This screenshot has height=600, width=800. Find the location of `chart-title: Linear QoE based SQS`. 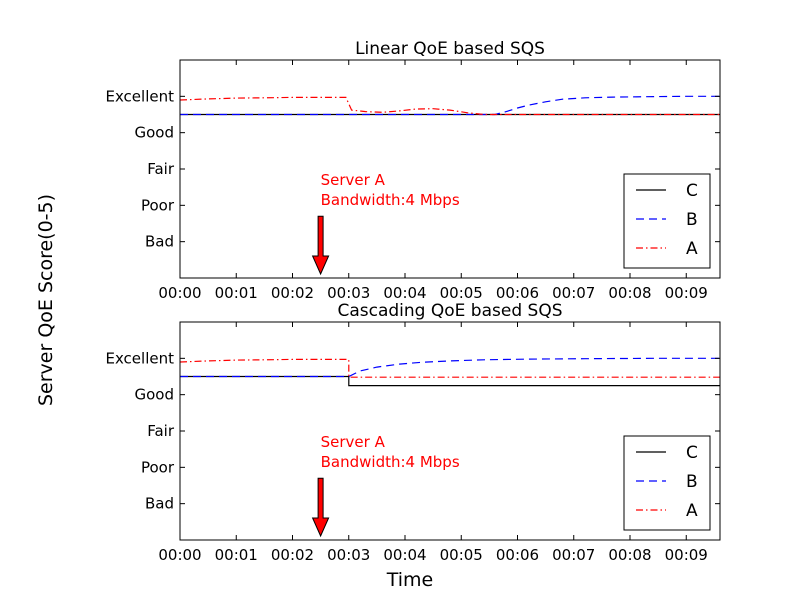

chart-title: Linear QoE based SQS is located at coordinates (450, 49).